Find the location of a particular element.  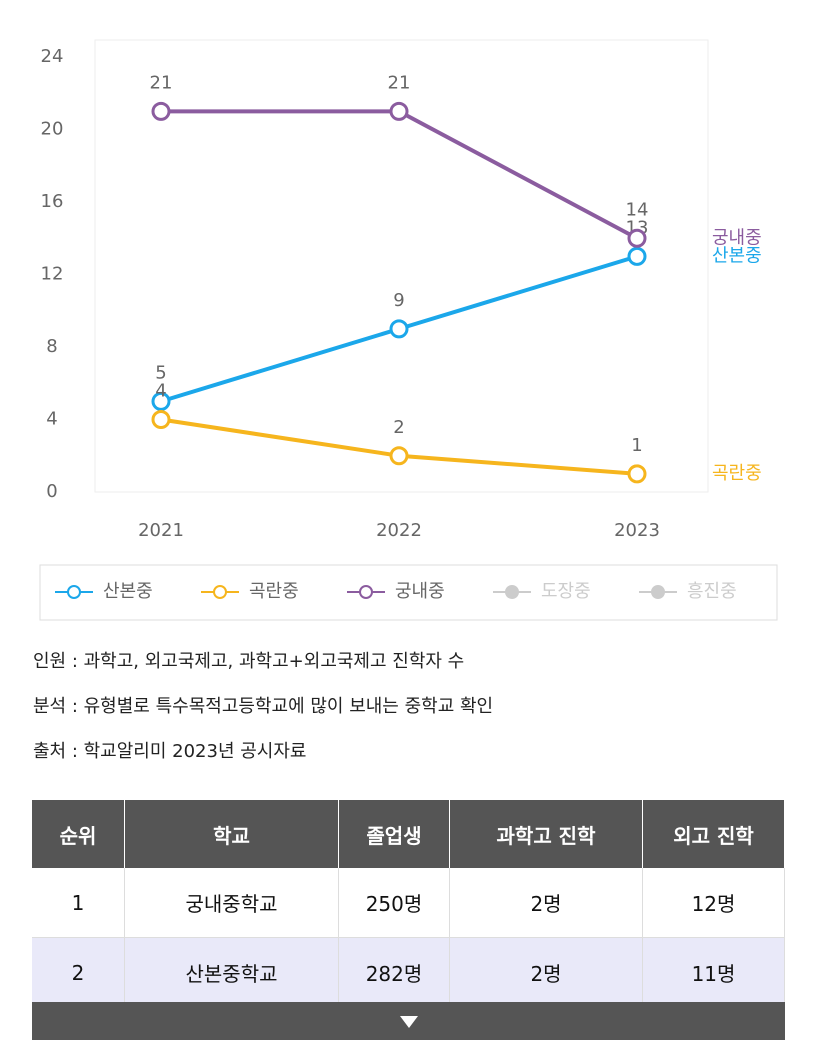

legend-box is located at coordinates (408, 592).